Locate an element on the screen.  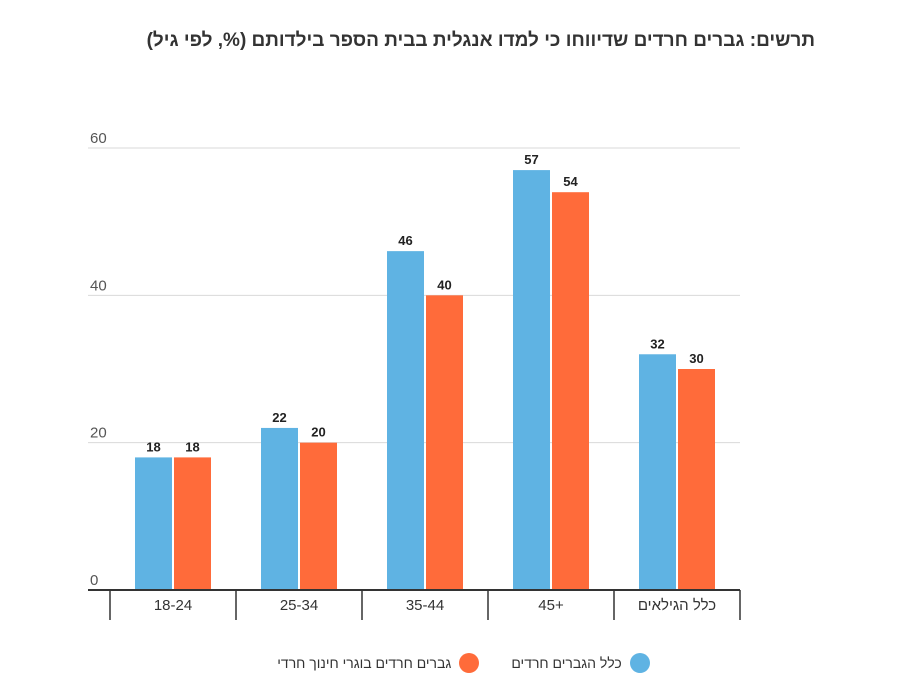
bar-s1-c4 is located at coordinates (531, 380).